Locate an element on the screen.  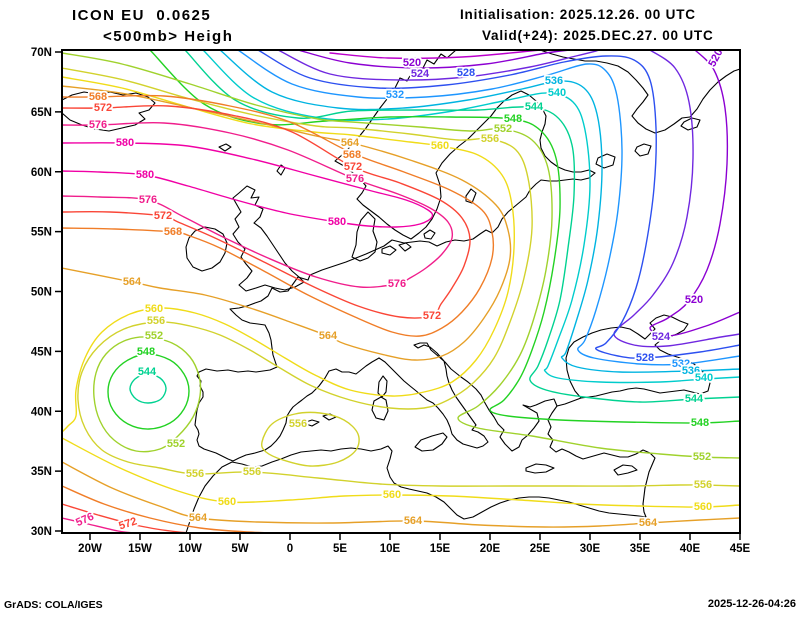
contour-label-532: 532 is located at coordinates (395, 95).